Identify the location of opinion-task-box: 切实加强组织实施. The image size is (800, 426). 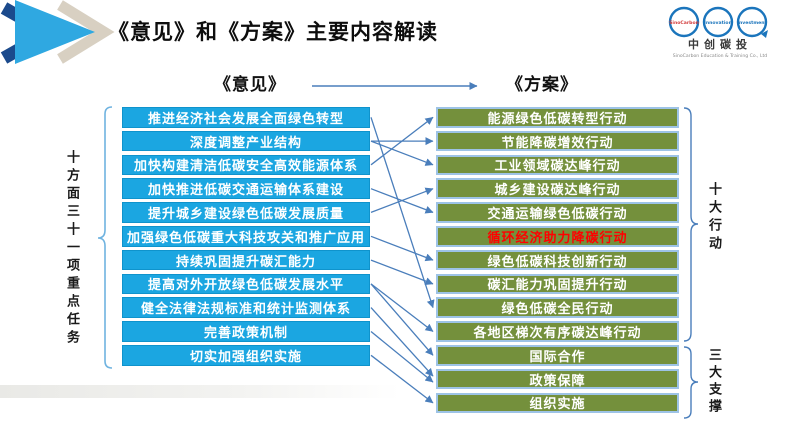
(246, 355).